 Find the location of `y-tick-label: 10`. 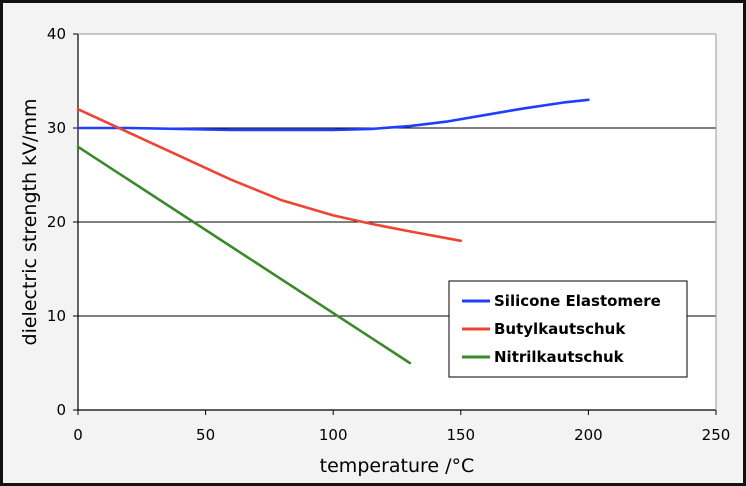

y-tick-label: 10 is located at coordinates (56, 316).